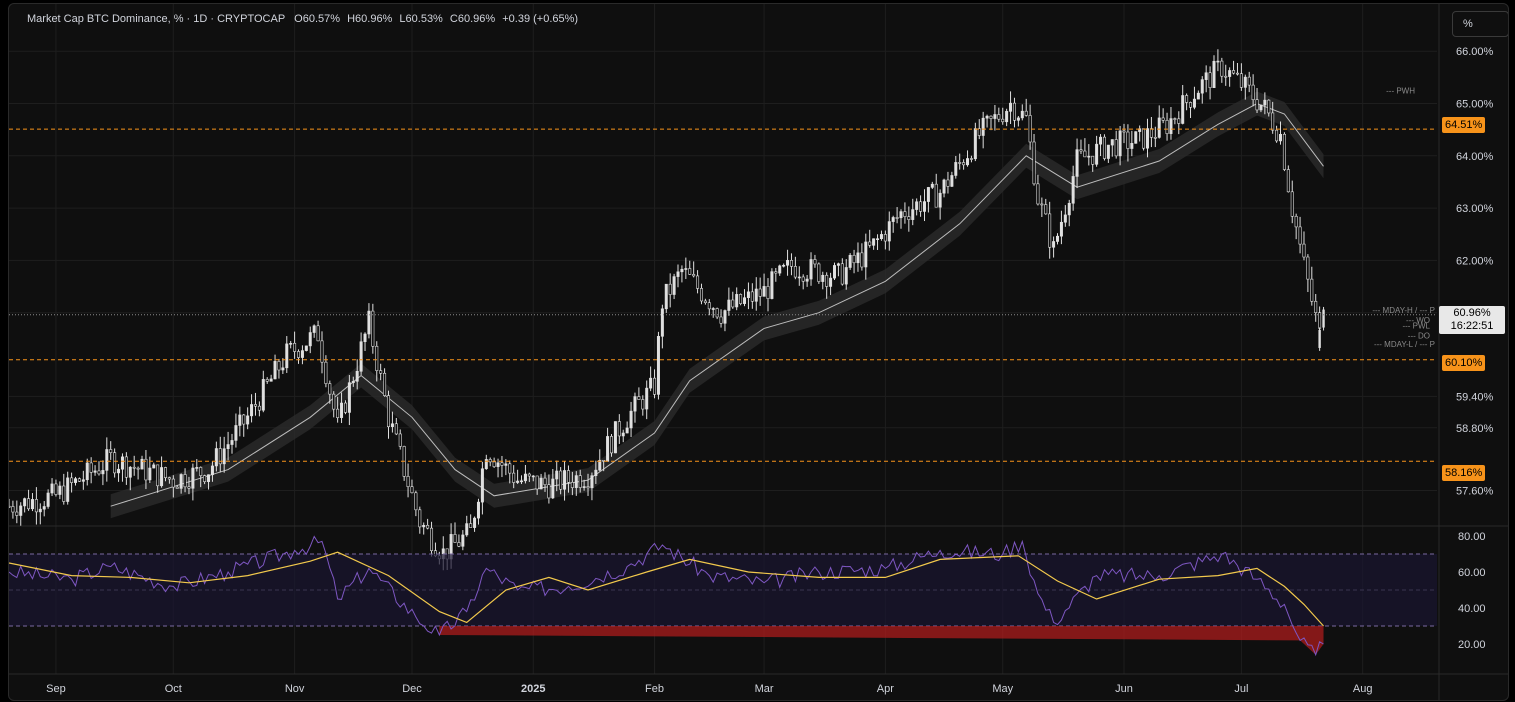 Image resolution: width=1515 pixels, height=702 pixels. What do you see at coordinates (1475, 52) in the screenshot?
I see `price-tick-label: 66.00%` at bounding box center [1475, 52].